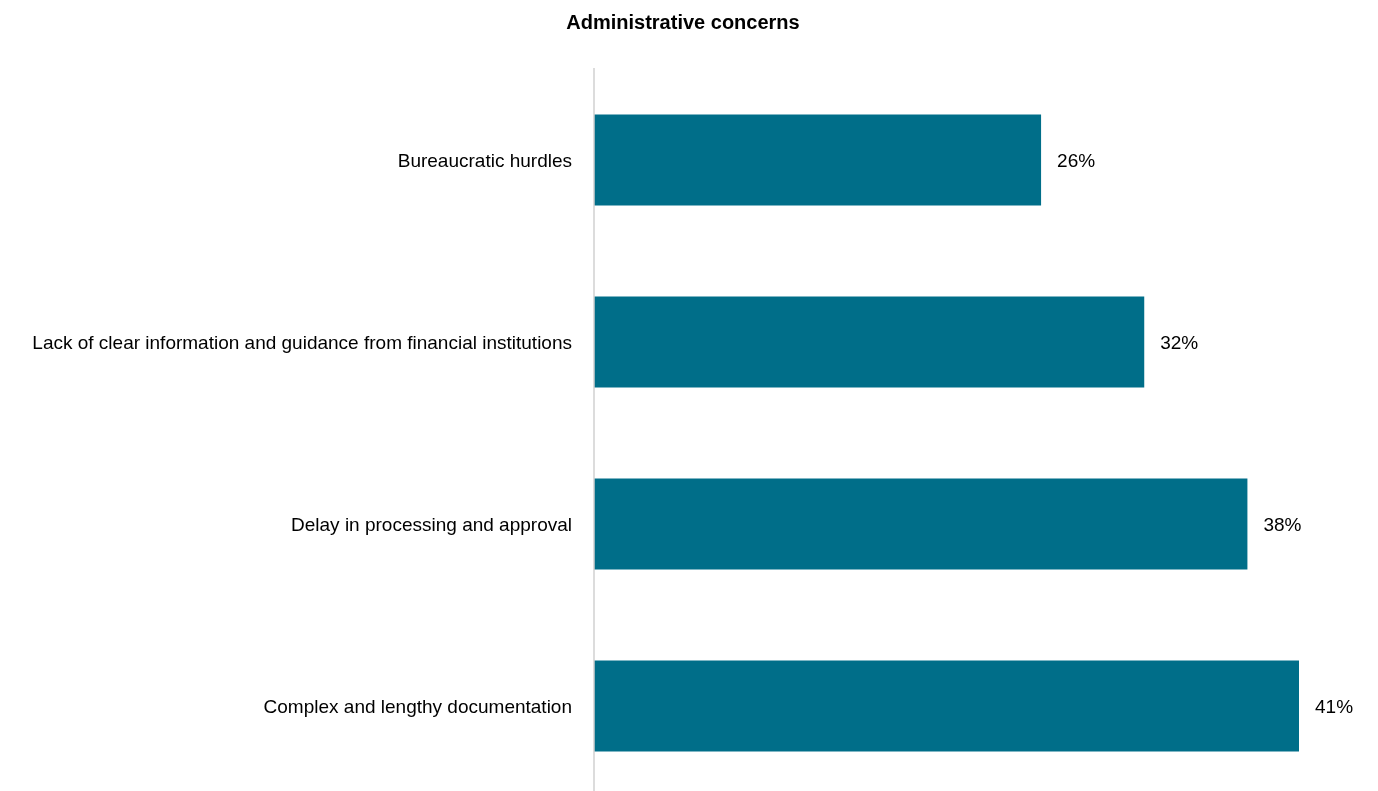  Describe the element at coordinates (417, 706) in the screenshot. I see `y-tick-label: Complex and lengthy documentation` at that location.